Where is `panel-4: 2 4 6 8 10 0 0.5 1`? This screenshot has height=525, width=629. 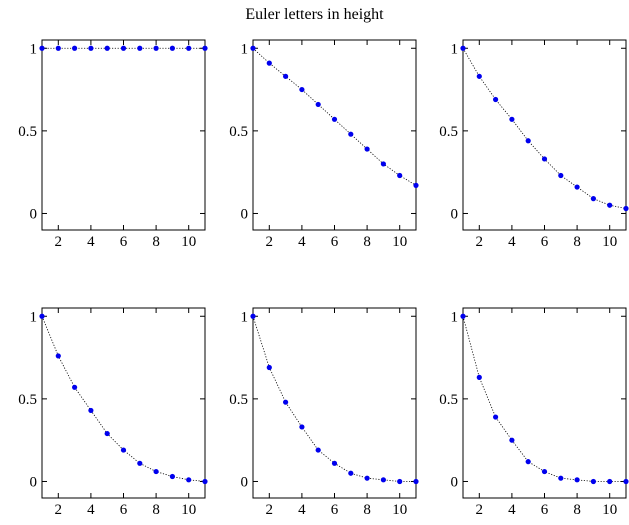 panel-4: 2 4 6 8 10 0 0.5 1 is located at coordinates (113, 412).